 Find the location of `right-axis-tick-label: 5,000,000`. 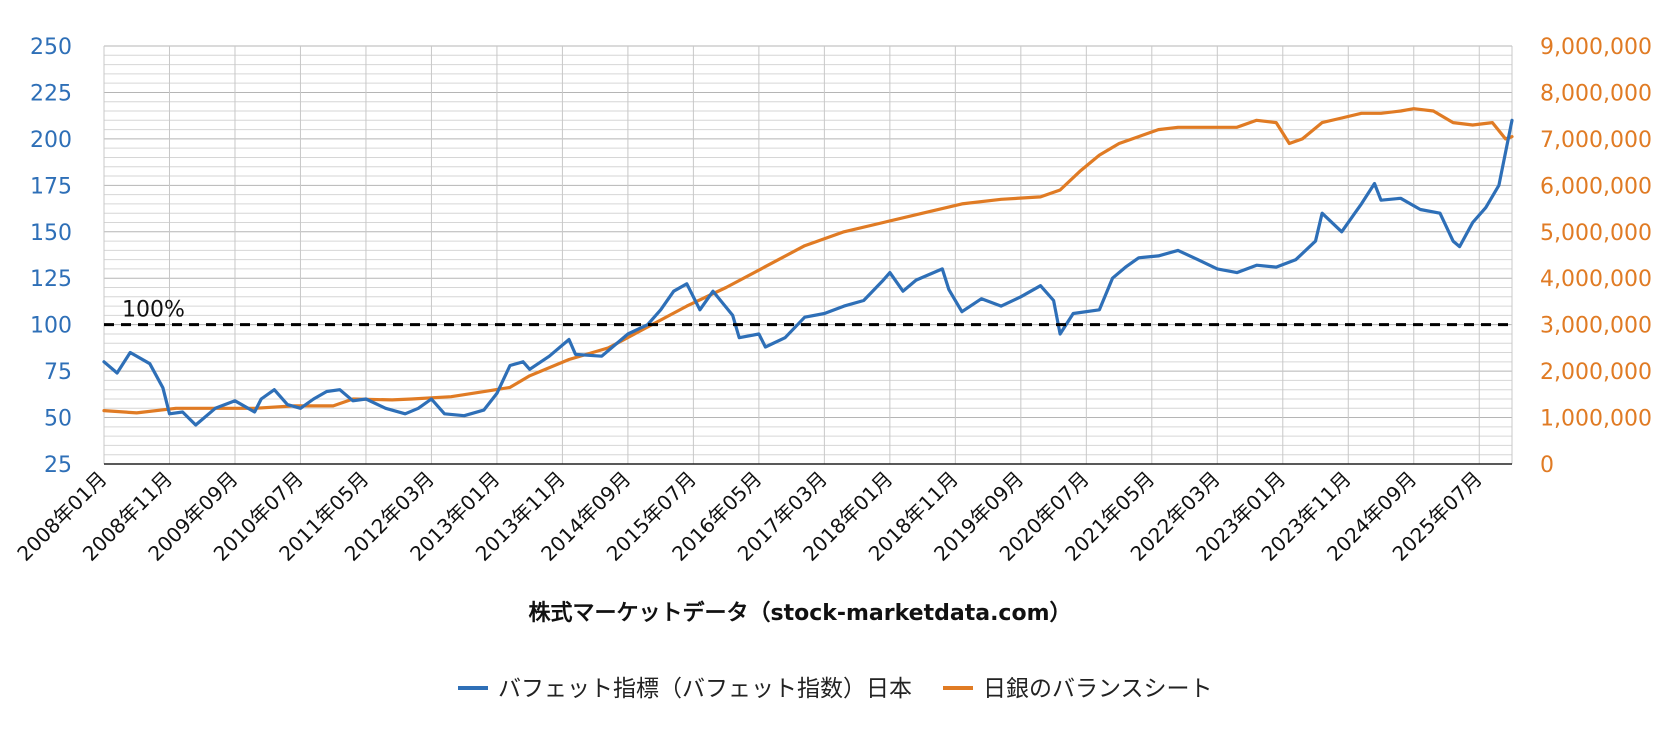

right-axis-tick-label: 5,000,000 is located at coordinates (1596, 233).